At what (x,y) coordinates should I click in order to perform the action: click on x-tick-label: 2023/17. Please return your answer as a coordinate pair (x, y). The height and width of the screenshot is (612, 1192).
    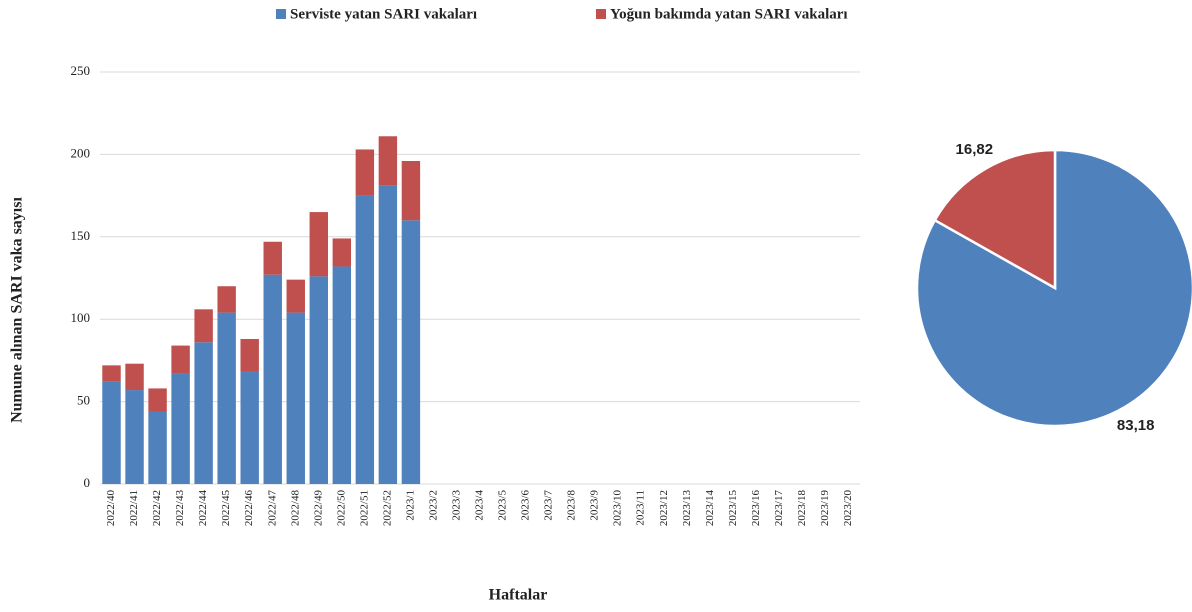
    Looking at the image, I should click on (779, 508).